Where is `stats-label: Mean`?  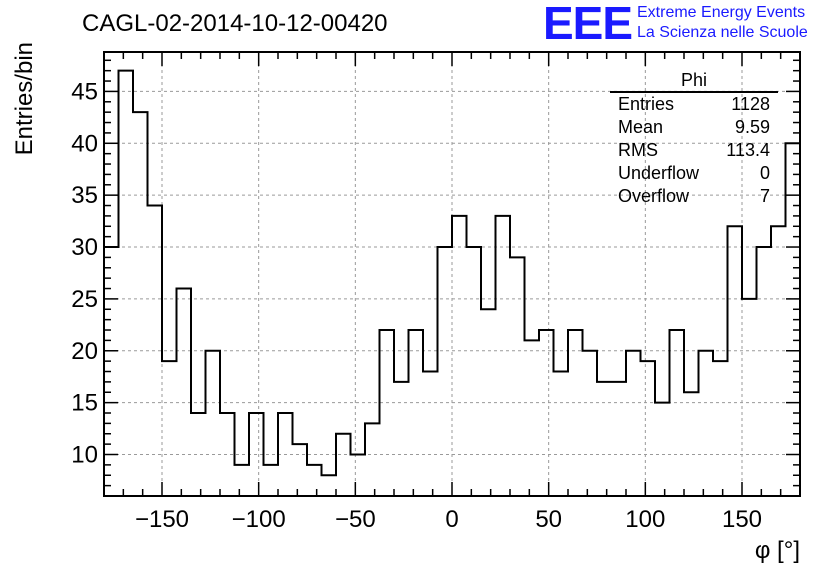
stats-label: Mean is located at coordinates (641, 127).